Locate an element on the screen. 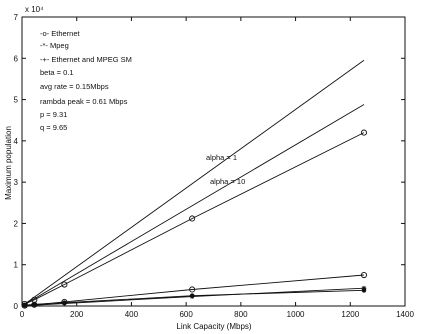 This screenshot has width=423, height=334. x-tick-label: 800 is located at coordinates (241, 314).